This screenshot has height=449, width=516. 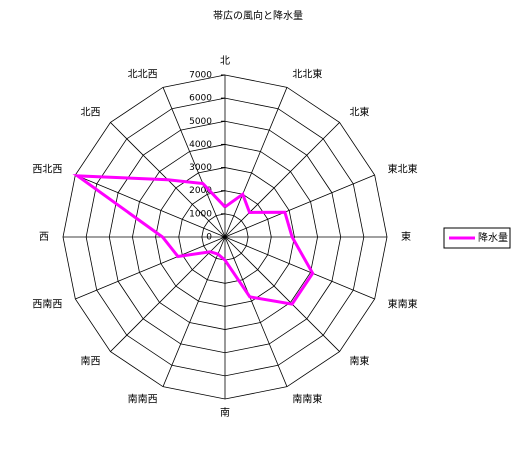 I want to click on y-tick-label: 5000, so click(x=200, y=122).